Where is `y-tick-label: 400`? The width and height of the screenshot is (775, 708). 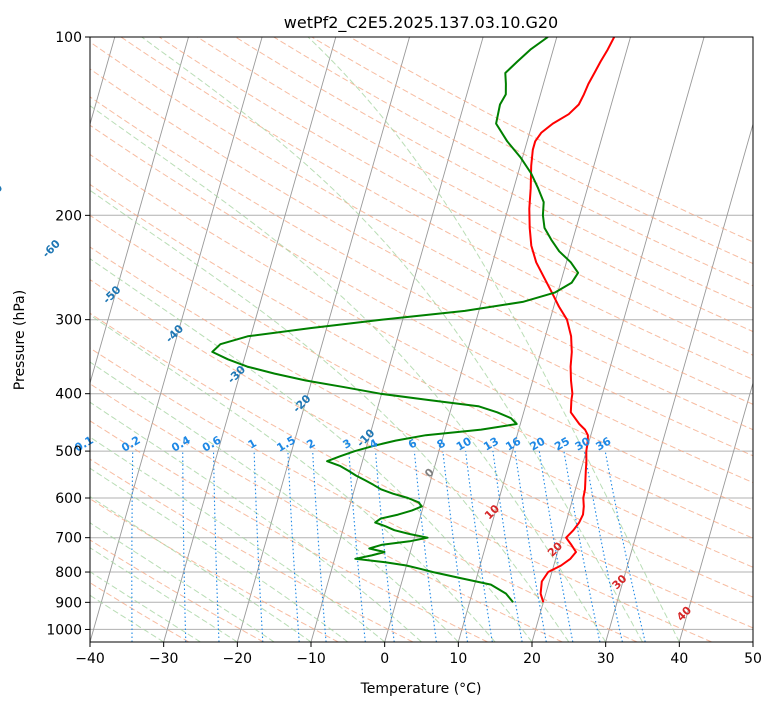 y-tick-label: 400 is located at coordinates (68, 395).